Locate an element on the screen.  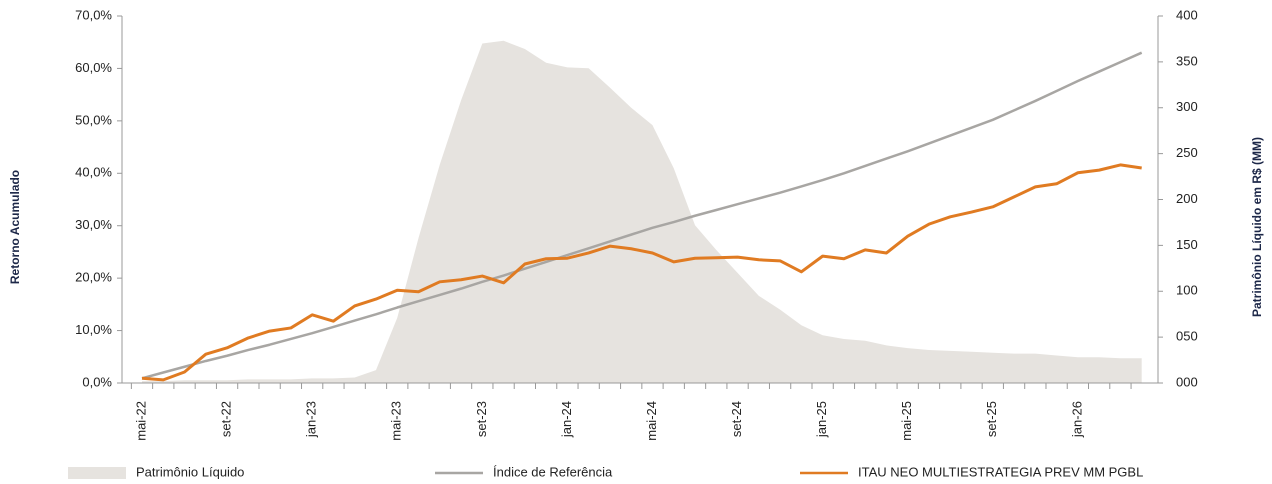
legend-label: Índice de Referência is located at coordinates (553, 471).